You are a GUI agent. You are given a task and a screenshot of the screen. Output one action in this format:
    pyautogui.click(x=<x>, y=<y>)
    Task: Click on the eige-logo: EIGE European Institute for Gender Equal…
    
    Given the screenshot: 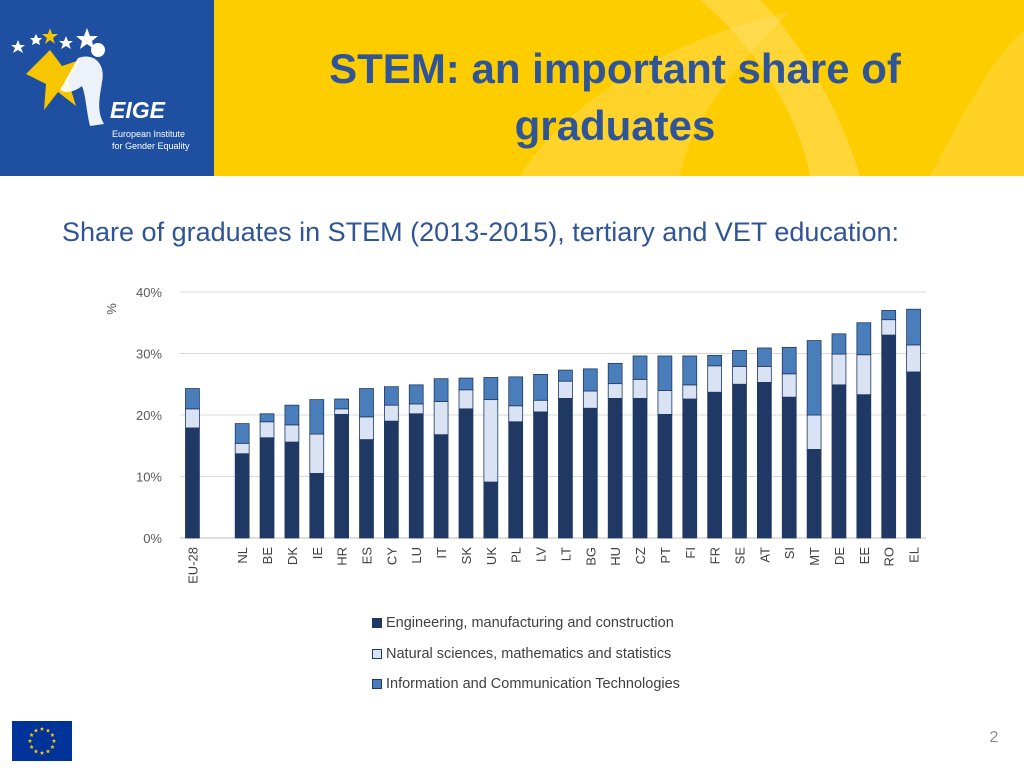 What is the action you would take?
    pyautogui.click(x=107, y=88)
    